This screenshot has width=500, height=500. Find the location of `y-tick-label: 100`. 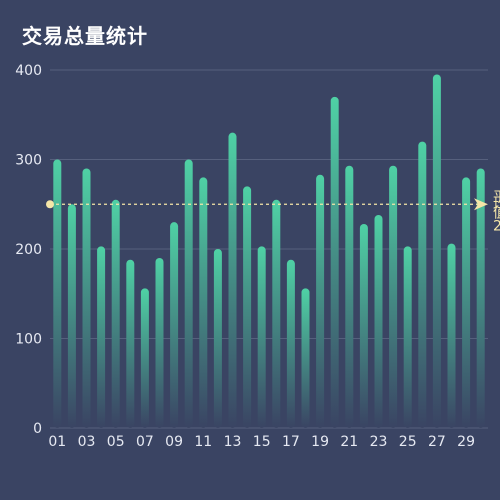

y-tick-label: 100 is located at coordinates (28, 340).